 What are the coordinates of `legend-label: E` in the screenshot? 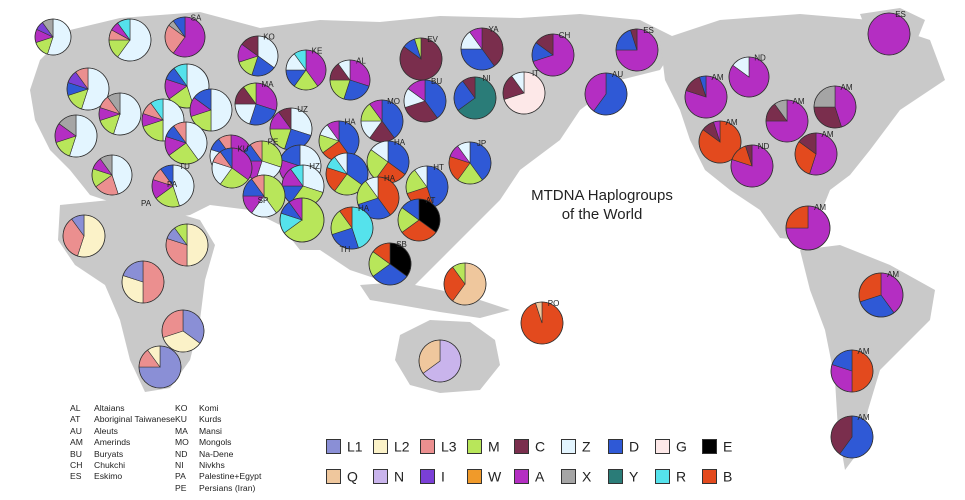 It's located at (728, 446).